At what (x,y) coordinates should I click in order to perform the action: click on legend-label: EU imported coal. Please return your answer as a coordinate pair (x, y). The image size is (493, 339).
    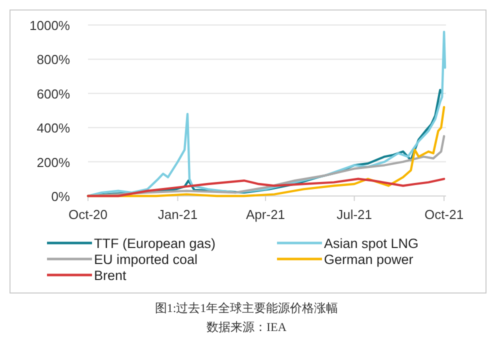
    Looking at the image, I should click on (146, 259).